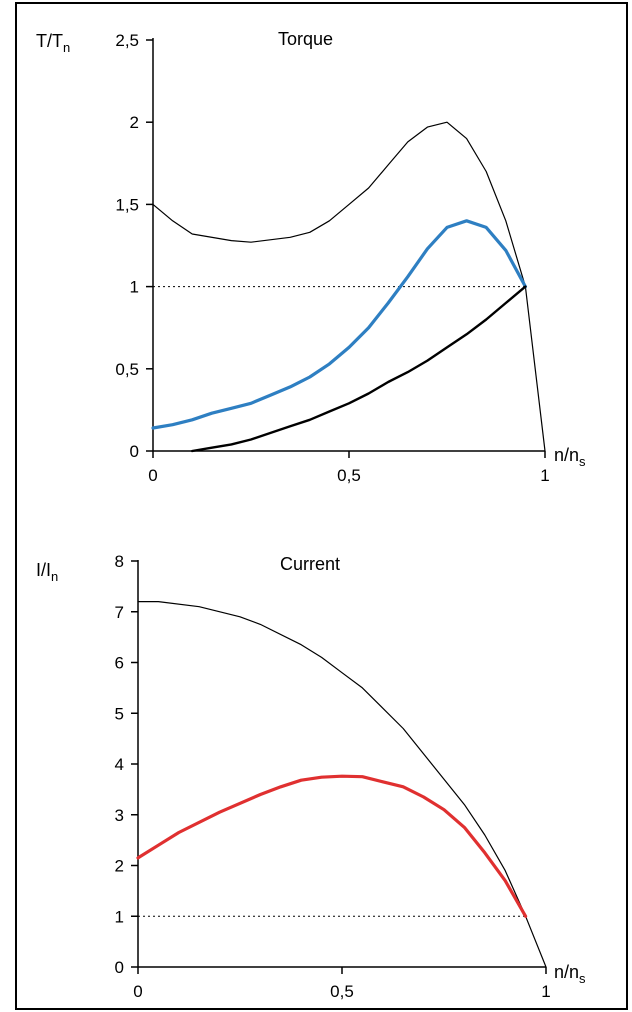  I want to click on current-y-tick-label: 8, so click(119, 561).